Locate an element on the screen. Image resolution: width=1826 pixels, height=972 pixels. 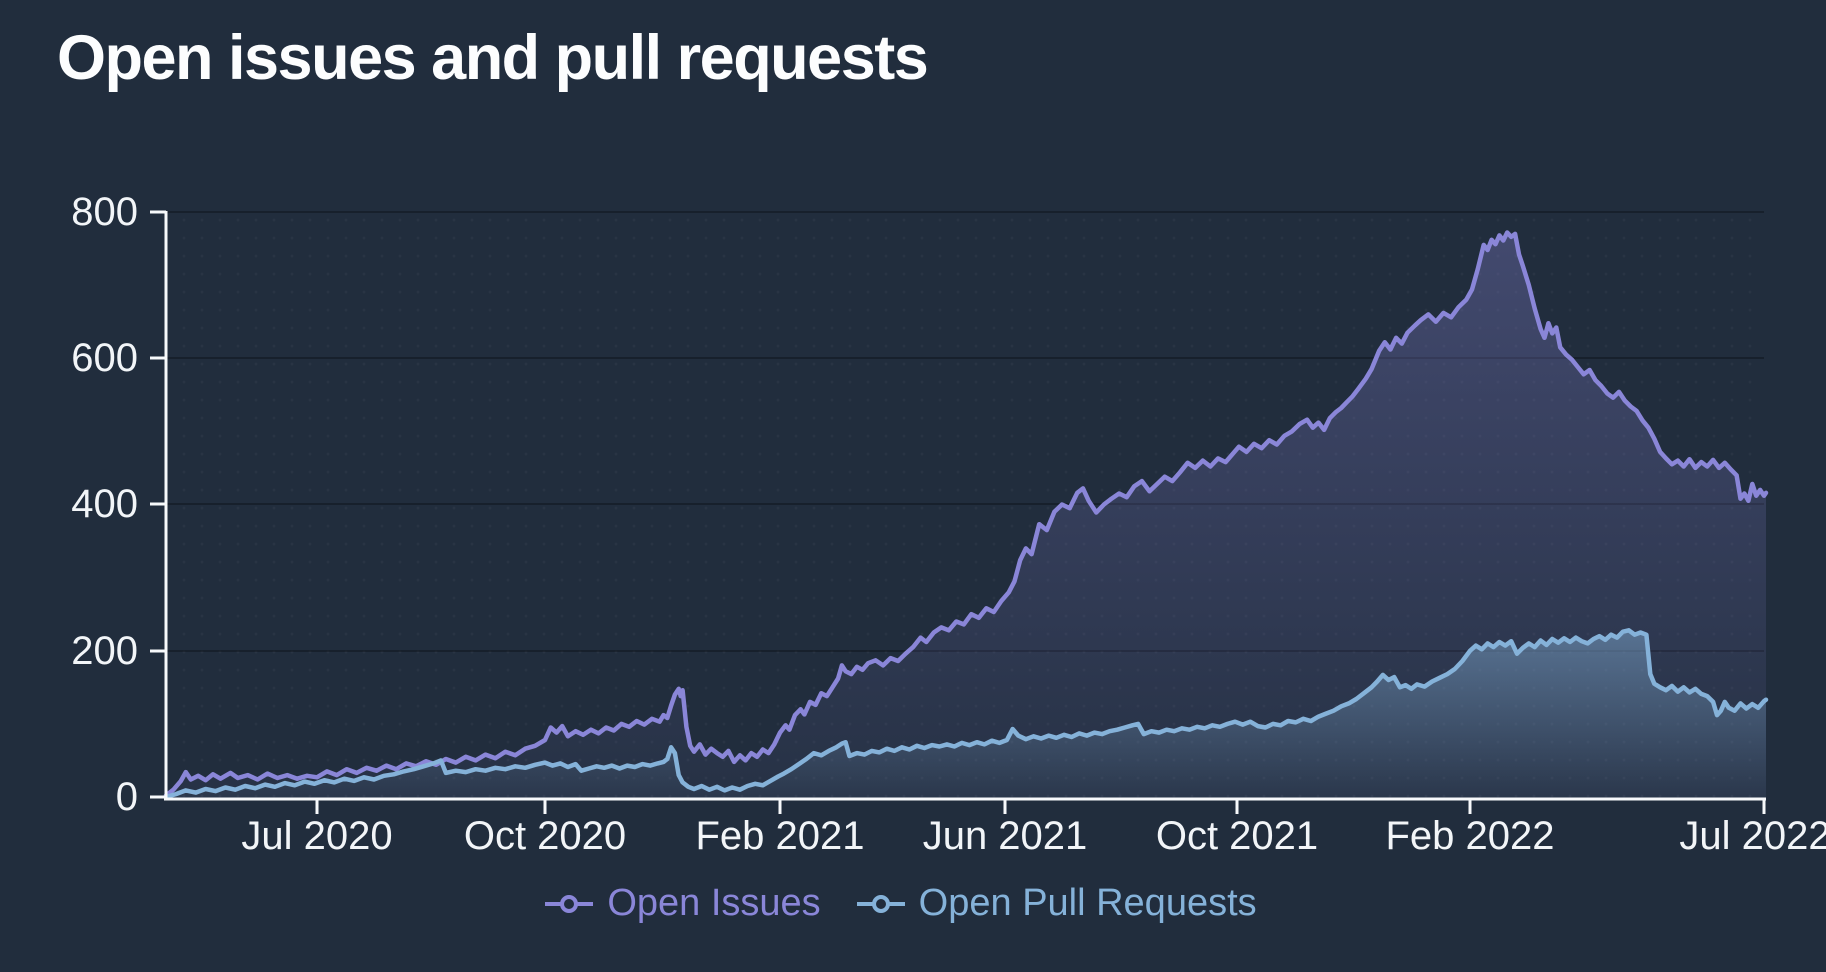
x-tick-label-jun-2021: Jun 2021 is located at coordinates (1005, 836).